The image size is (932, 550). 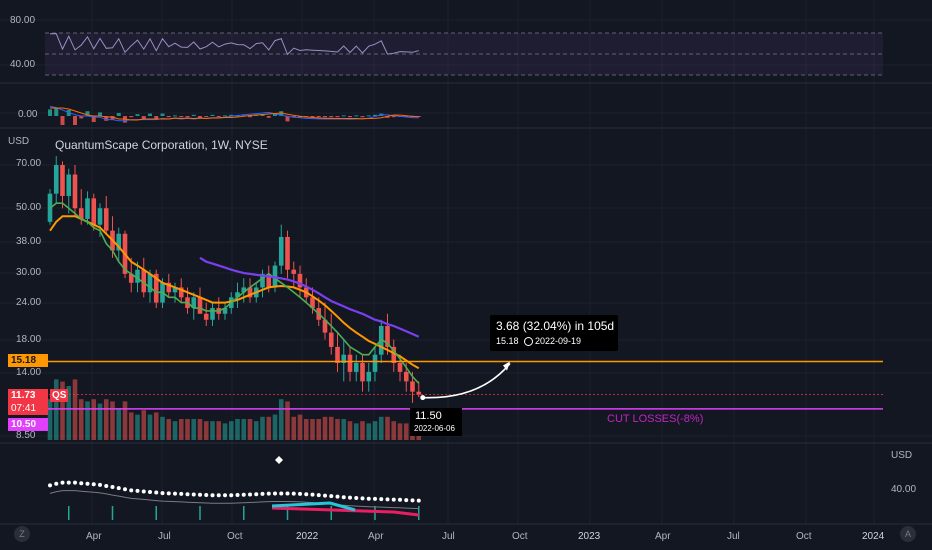 What do you see at coordinates (28, 408) in the screenshot?
I see `countdown-tag: 07:41` at bounding box center [28, 408].